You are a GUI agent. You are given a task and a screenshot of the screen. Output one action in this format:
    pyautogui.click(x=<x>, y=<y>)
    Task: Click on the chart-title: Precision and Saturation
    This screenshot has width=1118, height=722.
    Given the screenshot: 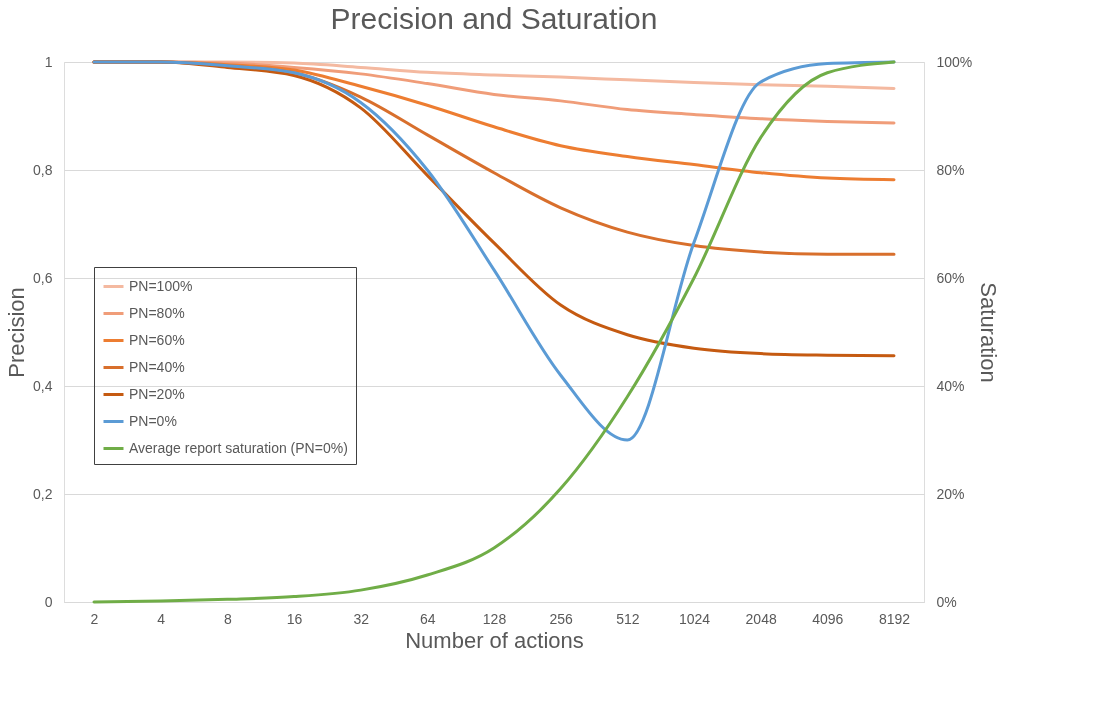 What is the action you would take?
    pyautogui.click(x=494, y=18)
    